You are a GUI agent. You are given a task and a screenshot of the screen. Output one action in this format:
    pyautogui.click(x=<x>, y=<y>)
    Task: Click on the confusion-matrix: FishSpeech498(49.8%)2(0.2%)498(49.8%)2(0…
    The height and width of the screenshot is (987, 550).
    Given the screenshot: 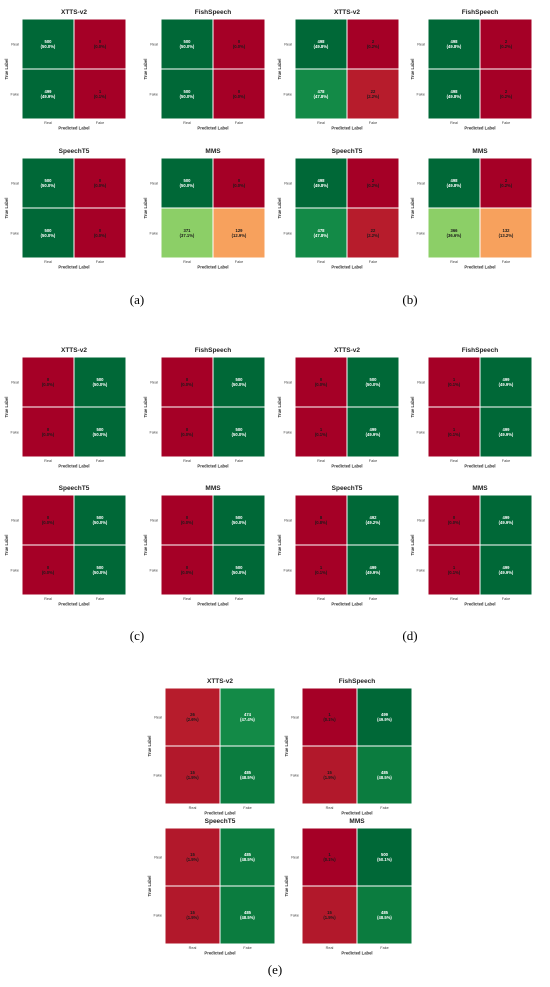 What is the action you would take?
    pyautogui.click(x=471, y=70)
    